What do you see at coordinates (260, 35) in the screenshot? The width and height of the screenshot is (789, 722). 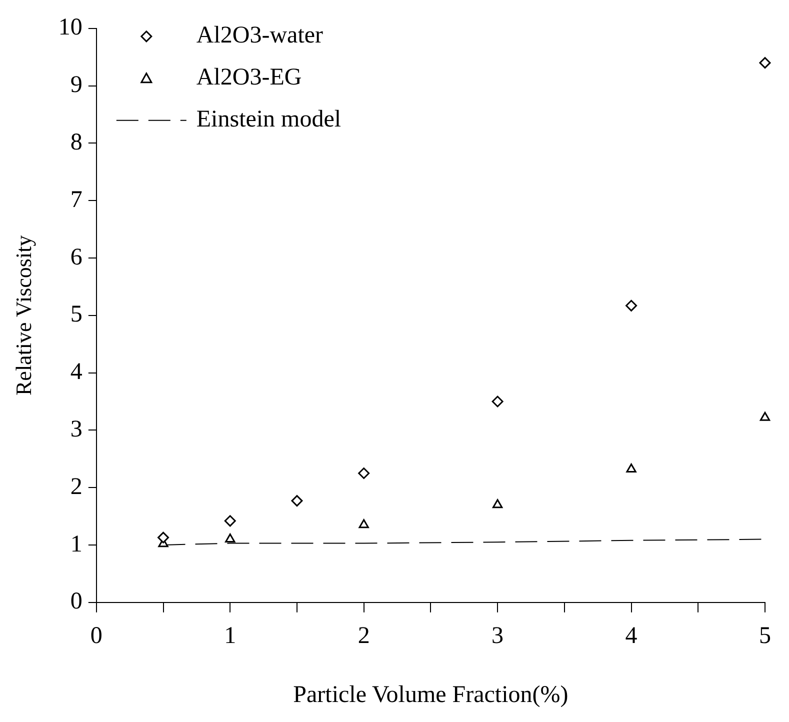 I see `legend-label: Al2O3-water` at bounding box center [260, 35].